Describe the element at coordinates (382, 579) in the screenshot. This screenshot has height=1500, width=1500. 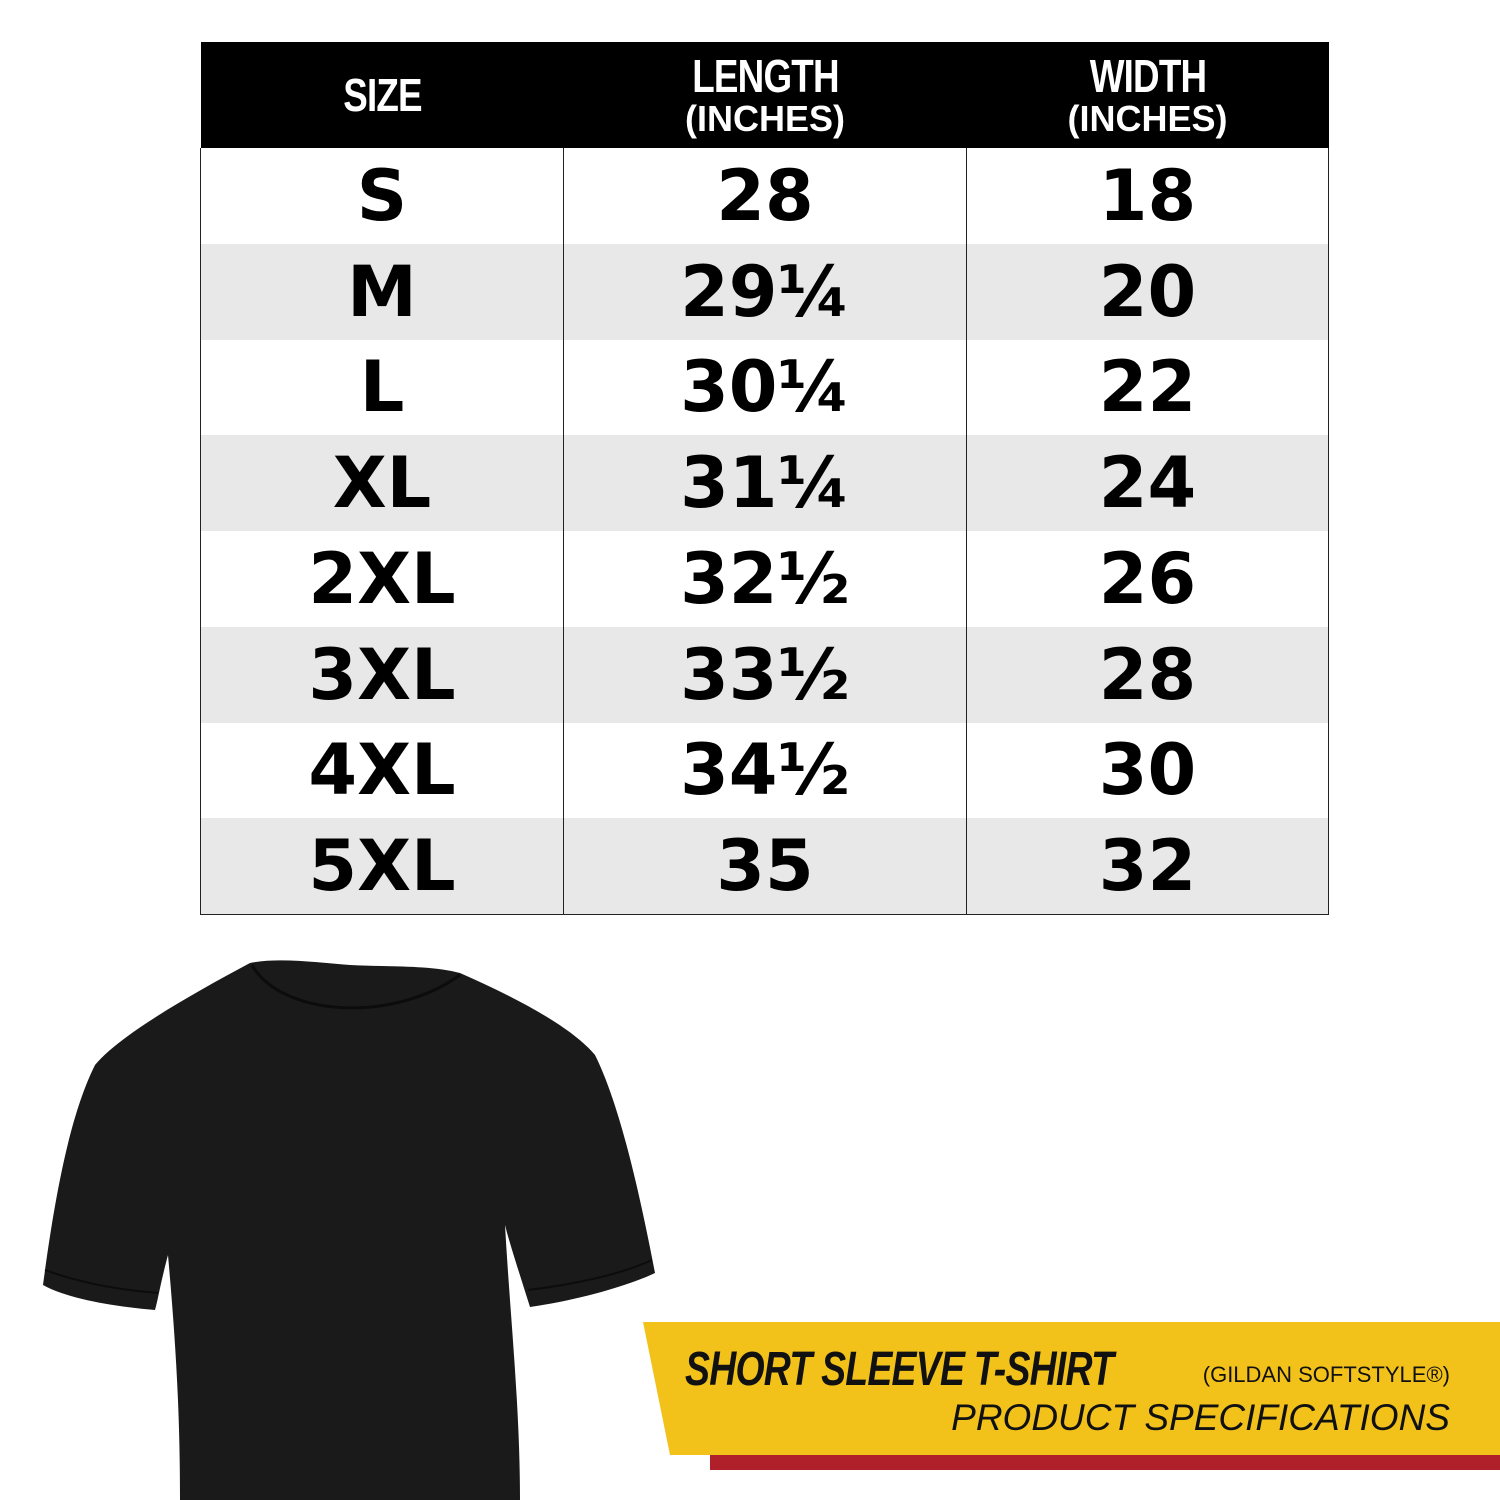
I see `size-cell: 2XL` at that location.